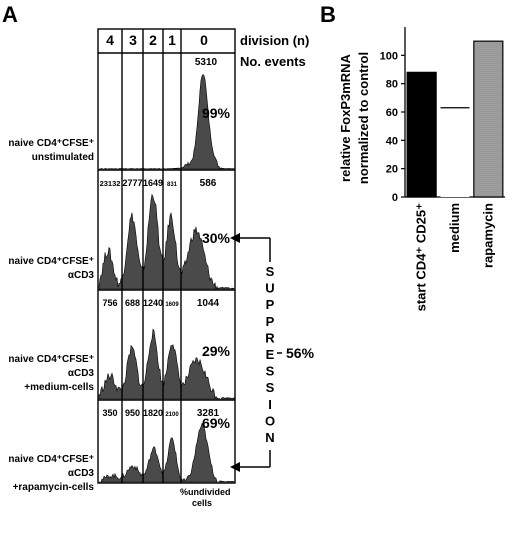  What do you see at coordinates (54, 487) in the screenshot?
I see `row-label-line: +rapamycin-cells` at bounding box center [54, 487].